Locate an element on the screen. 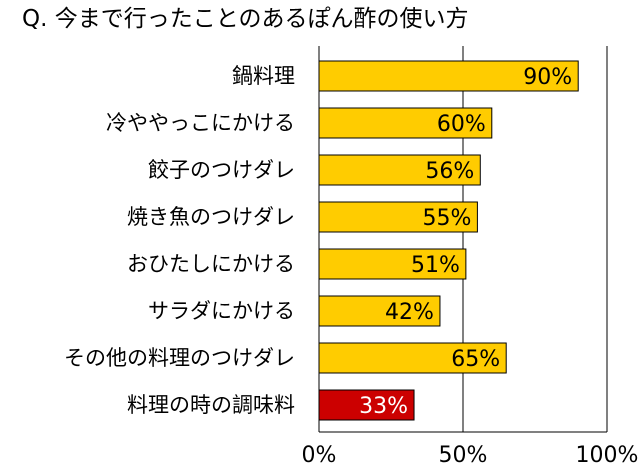 This screenshot has width=640, height=471. value-label-7: 33% is located at coordinates (383, 406).